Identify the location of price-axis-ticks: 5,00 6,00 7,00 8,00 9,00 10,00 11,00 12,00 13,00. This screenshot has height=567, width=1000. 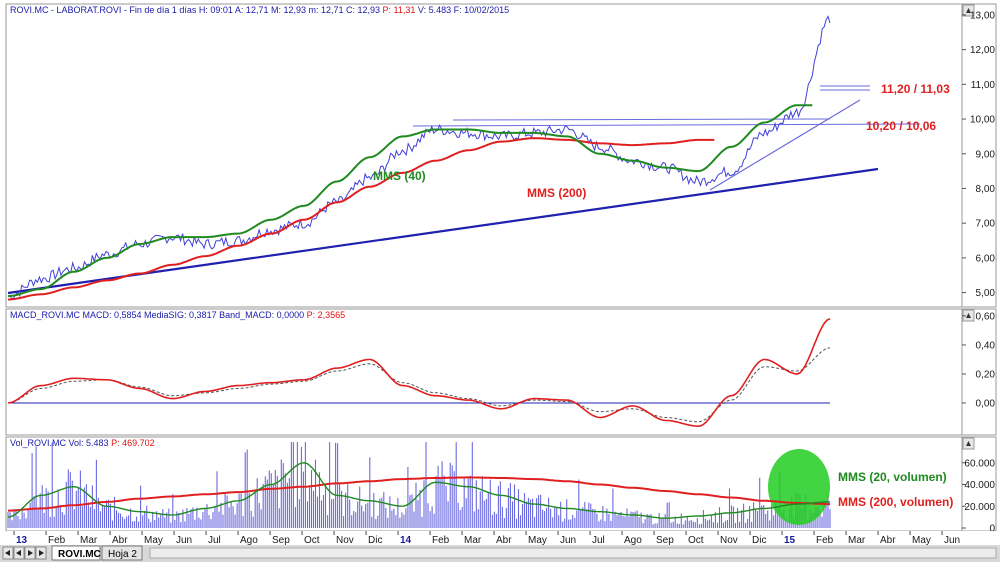
(978, 154).